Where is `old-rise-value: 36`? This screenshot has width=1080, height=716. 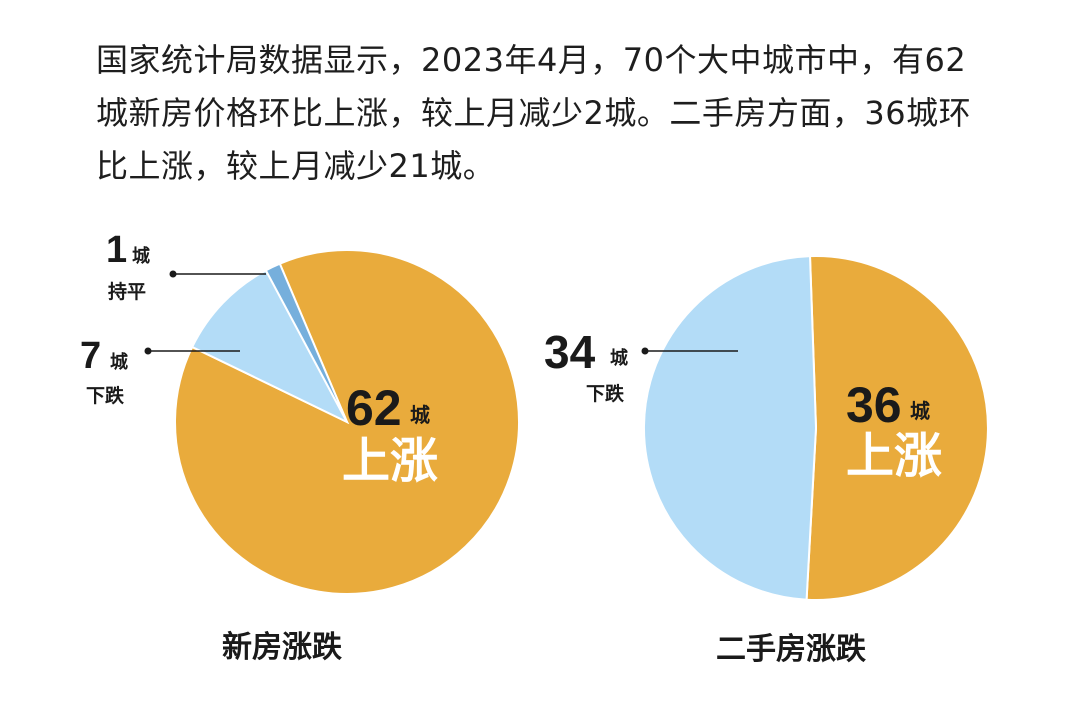
old-rise-value: 36 is located at coordinates (874, 405).